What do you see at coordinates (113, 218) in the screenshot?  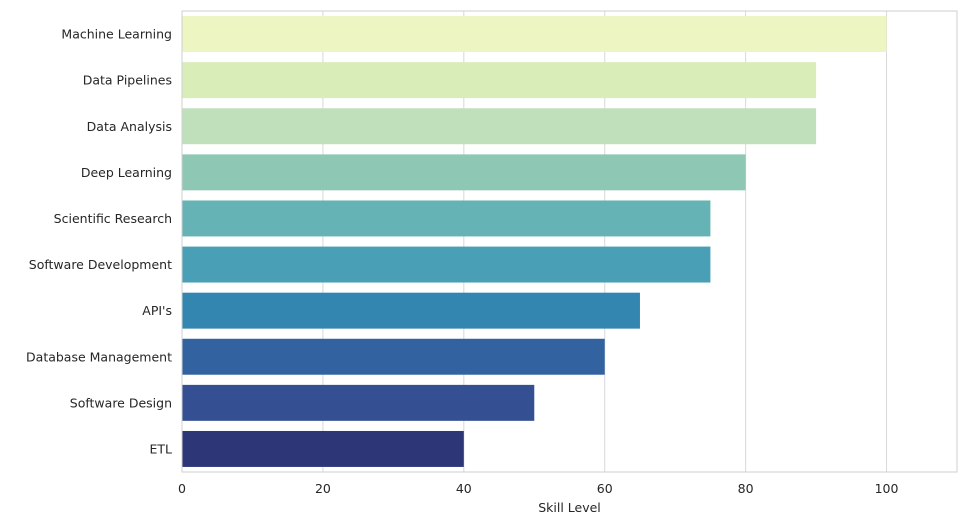 I see `category-label: Scientific Research` at bounding box center [113, 218].